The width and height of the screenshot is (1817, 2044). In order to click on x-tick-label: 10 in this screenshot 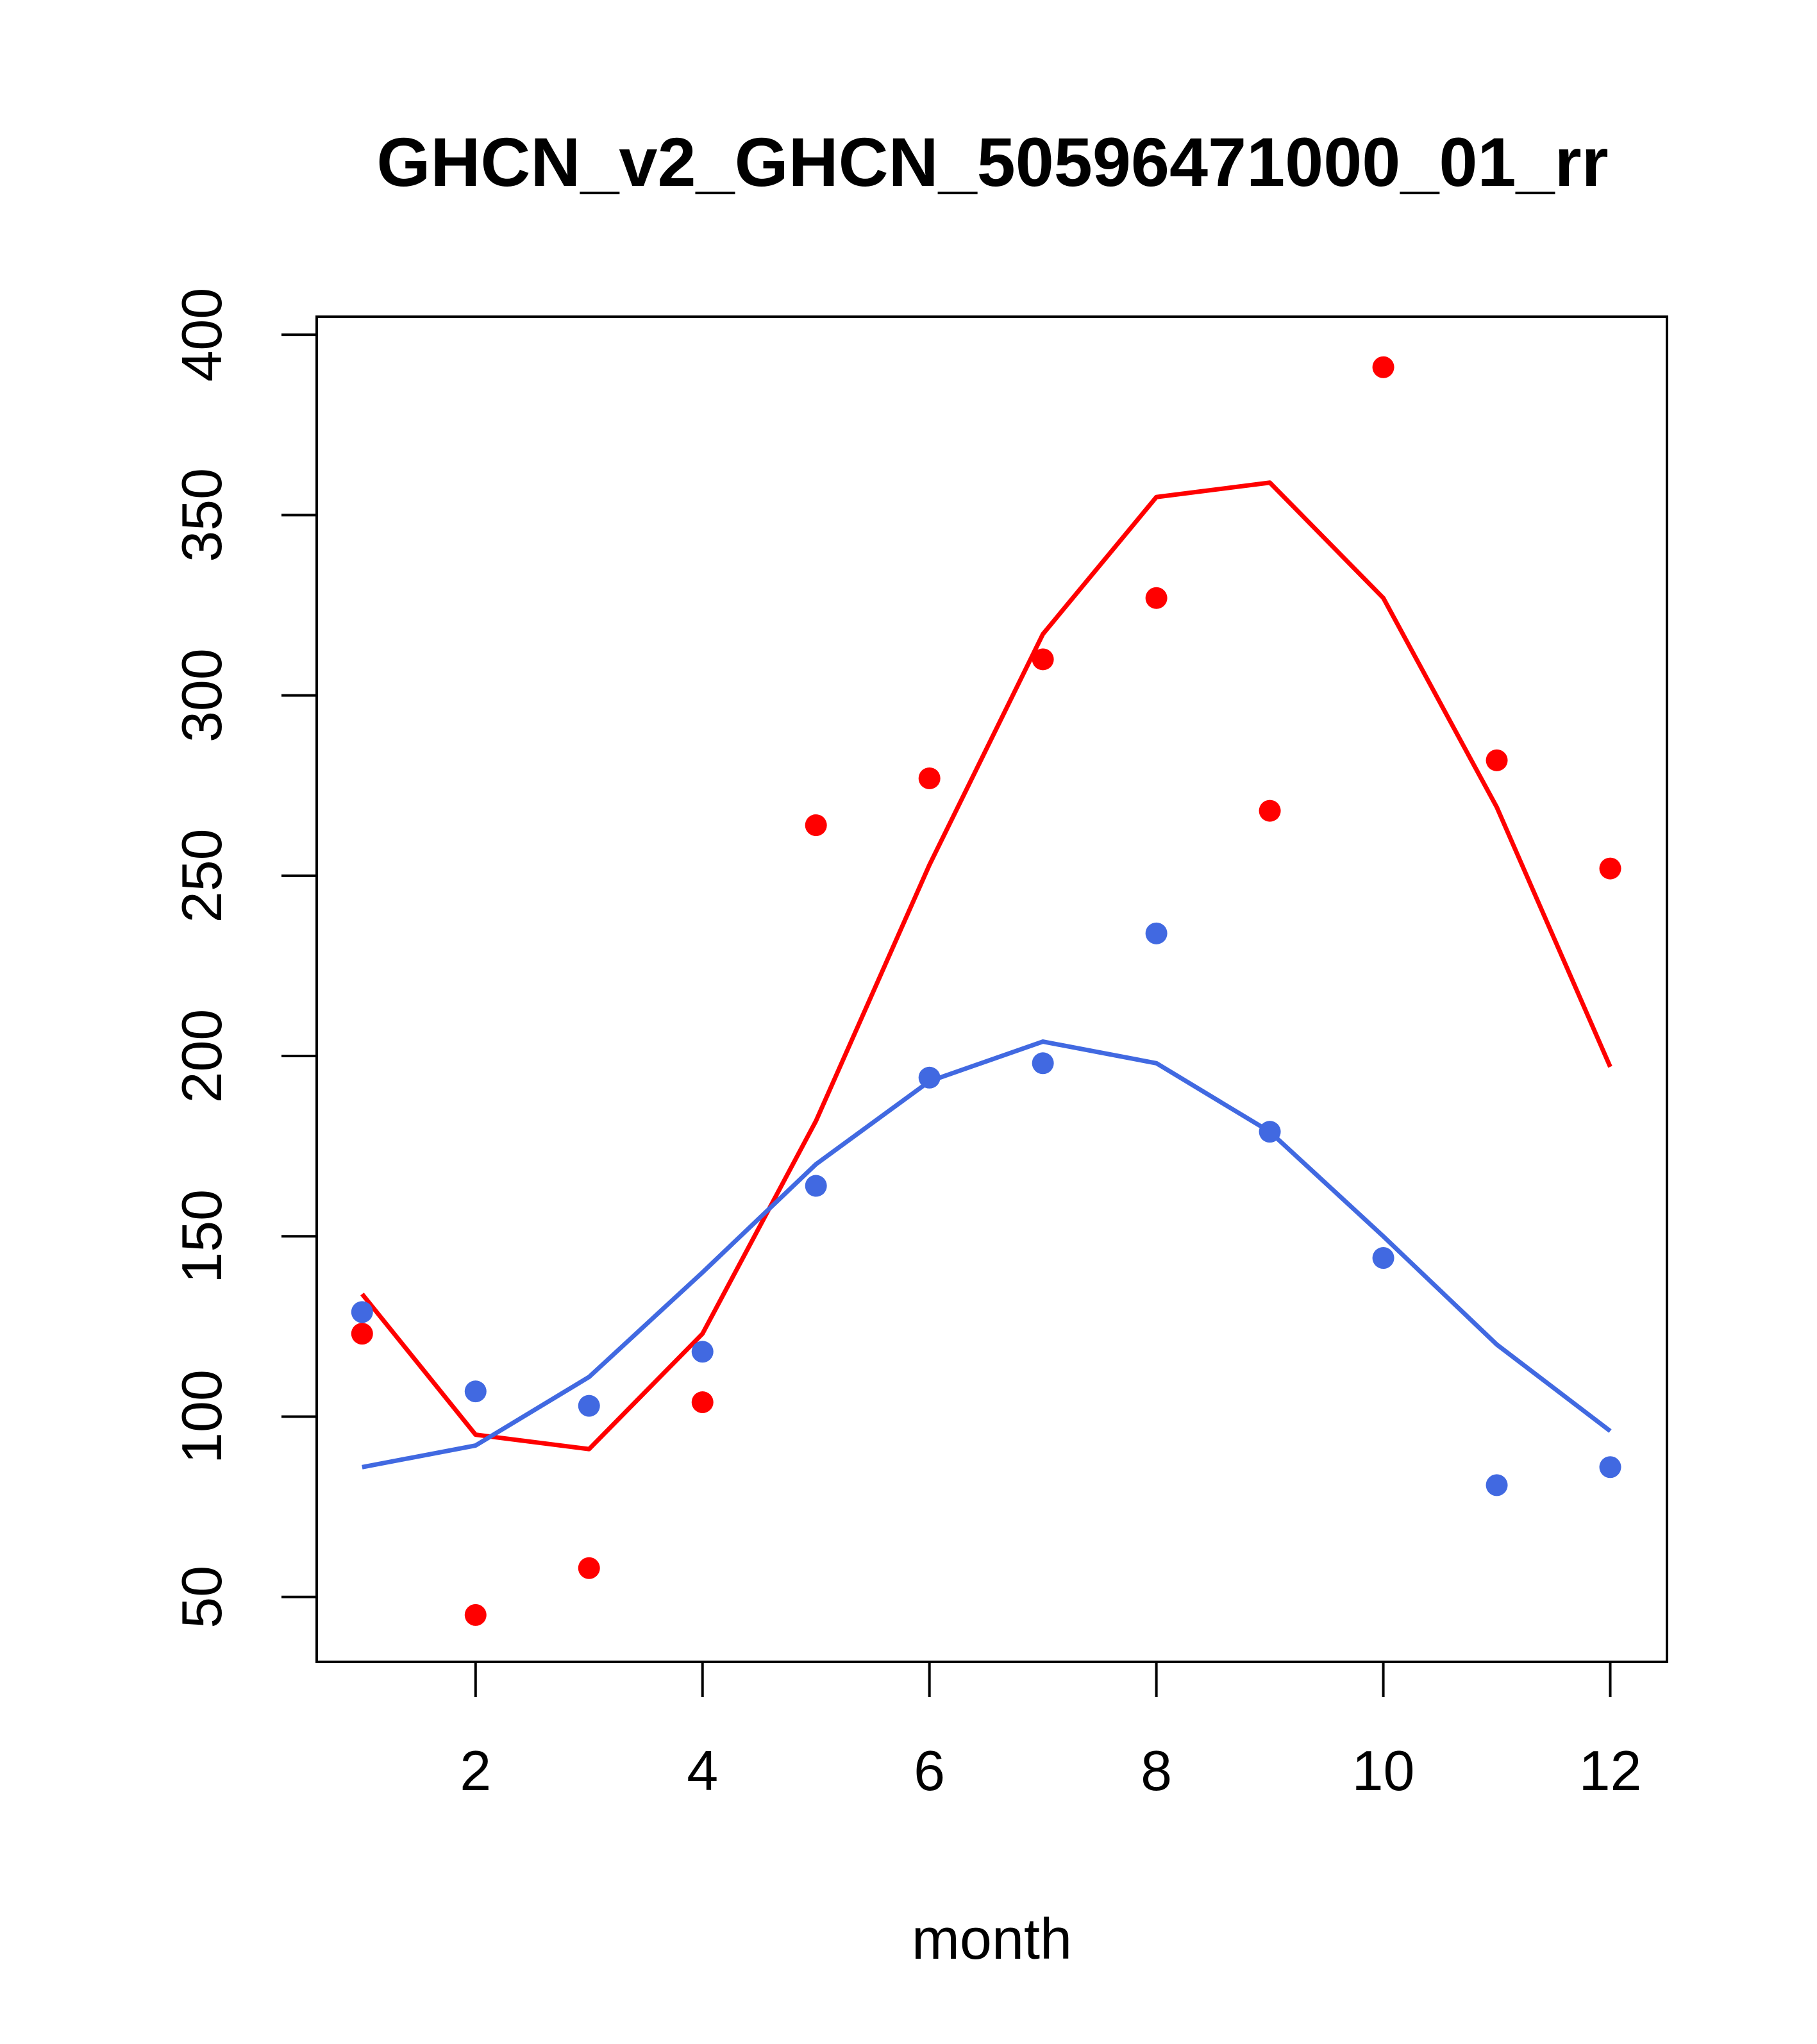, I will do `click(1384, 1770)`.